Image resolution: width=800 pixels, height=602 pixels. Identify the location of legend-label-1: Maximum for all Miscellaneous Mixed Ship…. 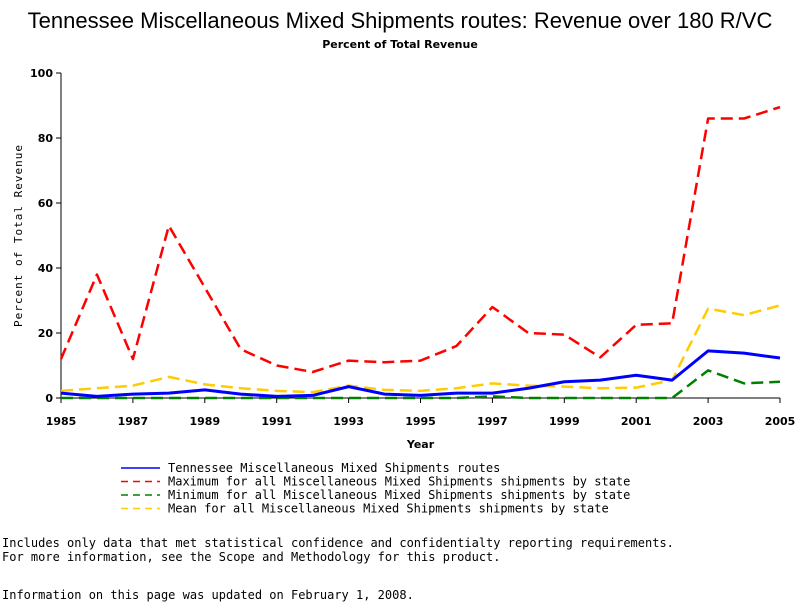
(399, 482).